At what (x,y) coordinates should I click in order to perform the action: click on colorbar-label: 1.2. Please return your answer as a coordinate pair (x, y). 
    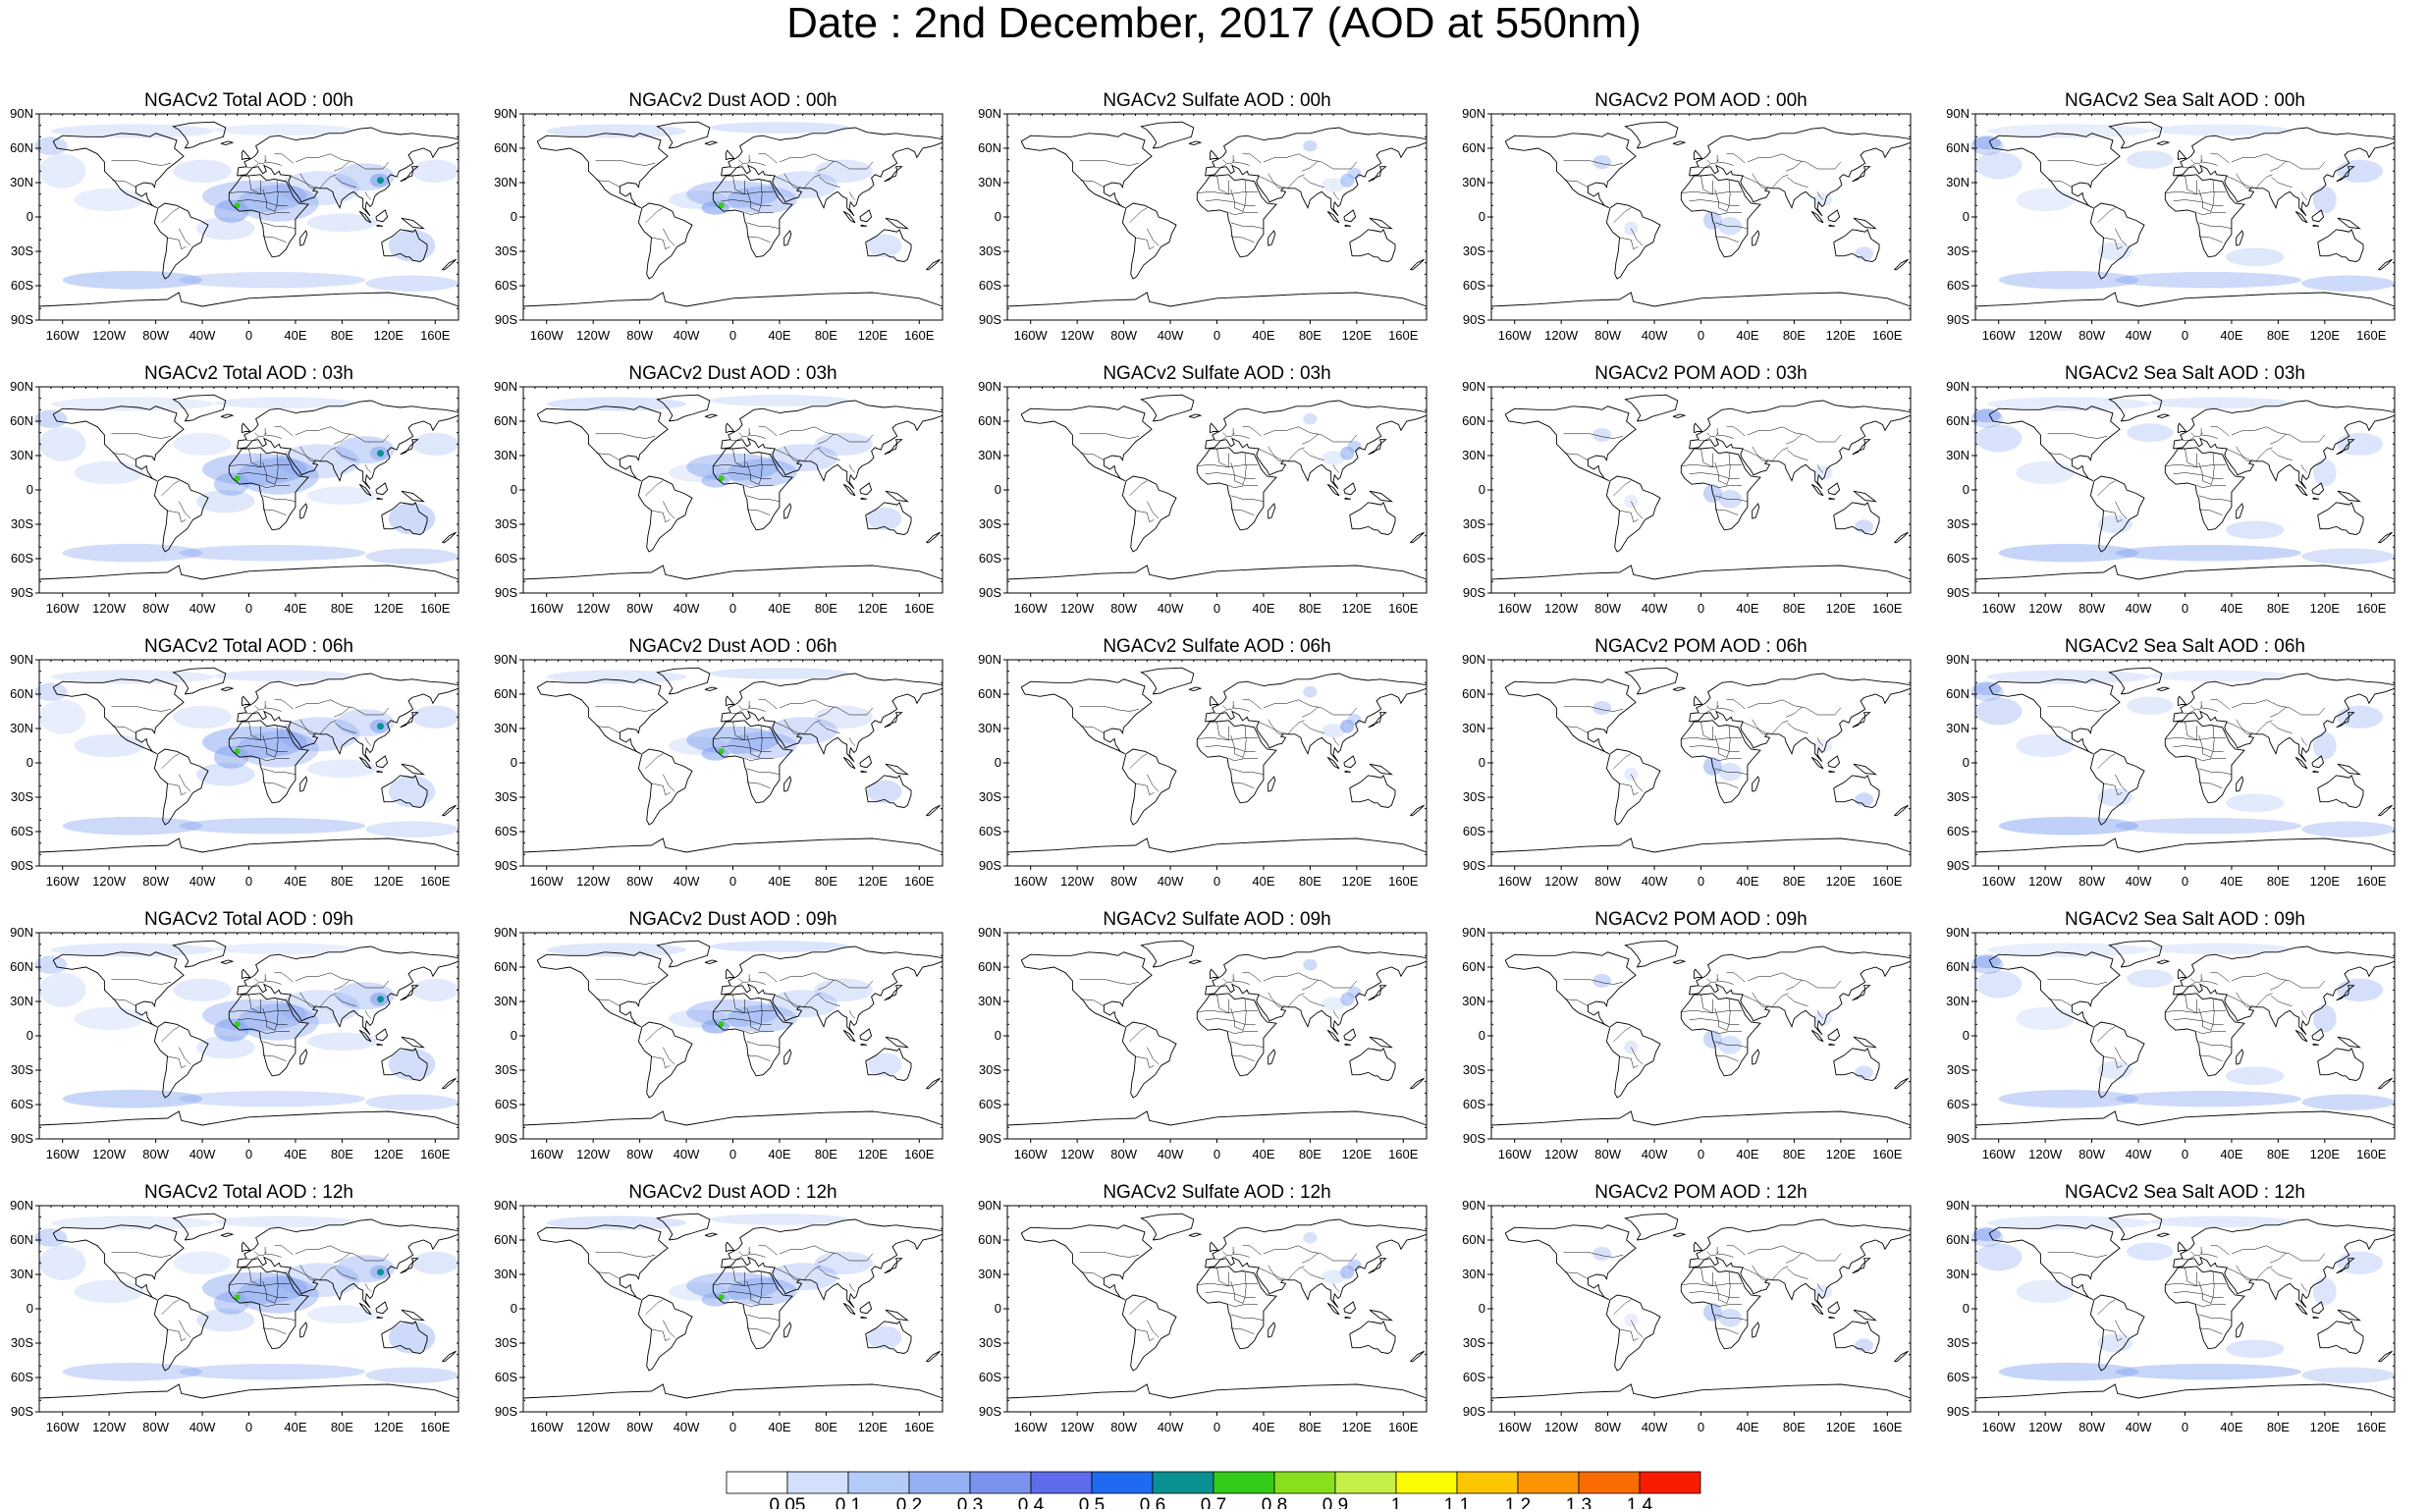
    Looking at the image, I should click on (1518, 1502).